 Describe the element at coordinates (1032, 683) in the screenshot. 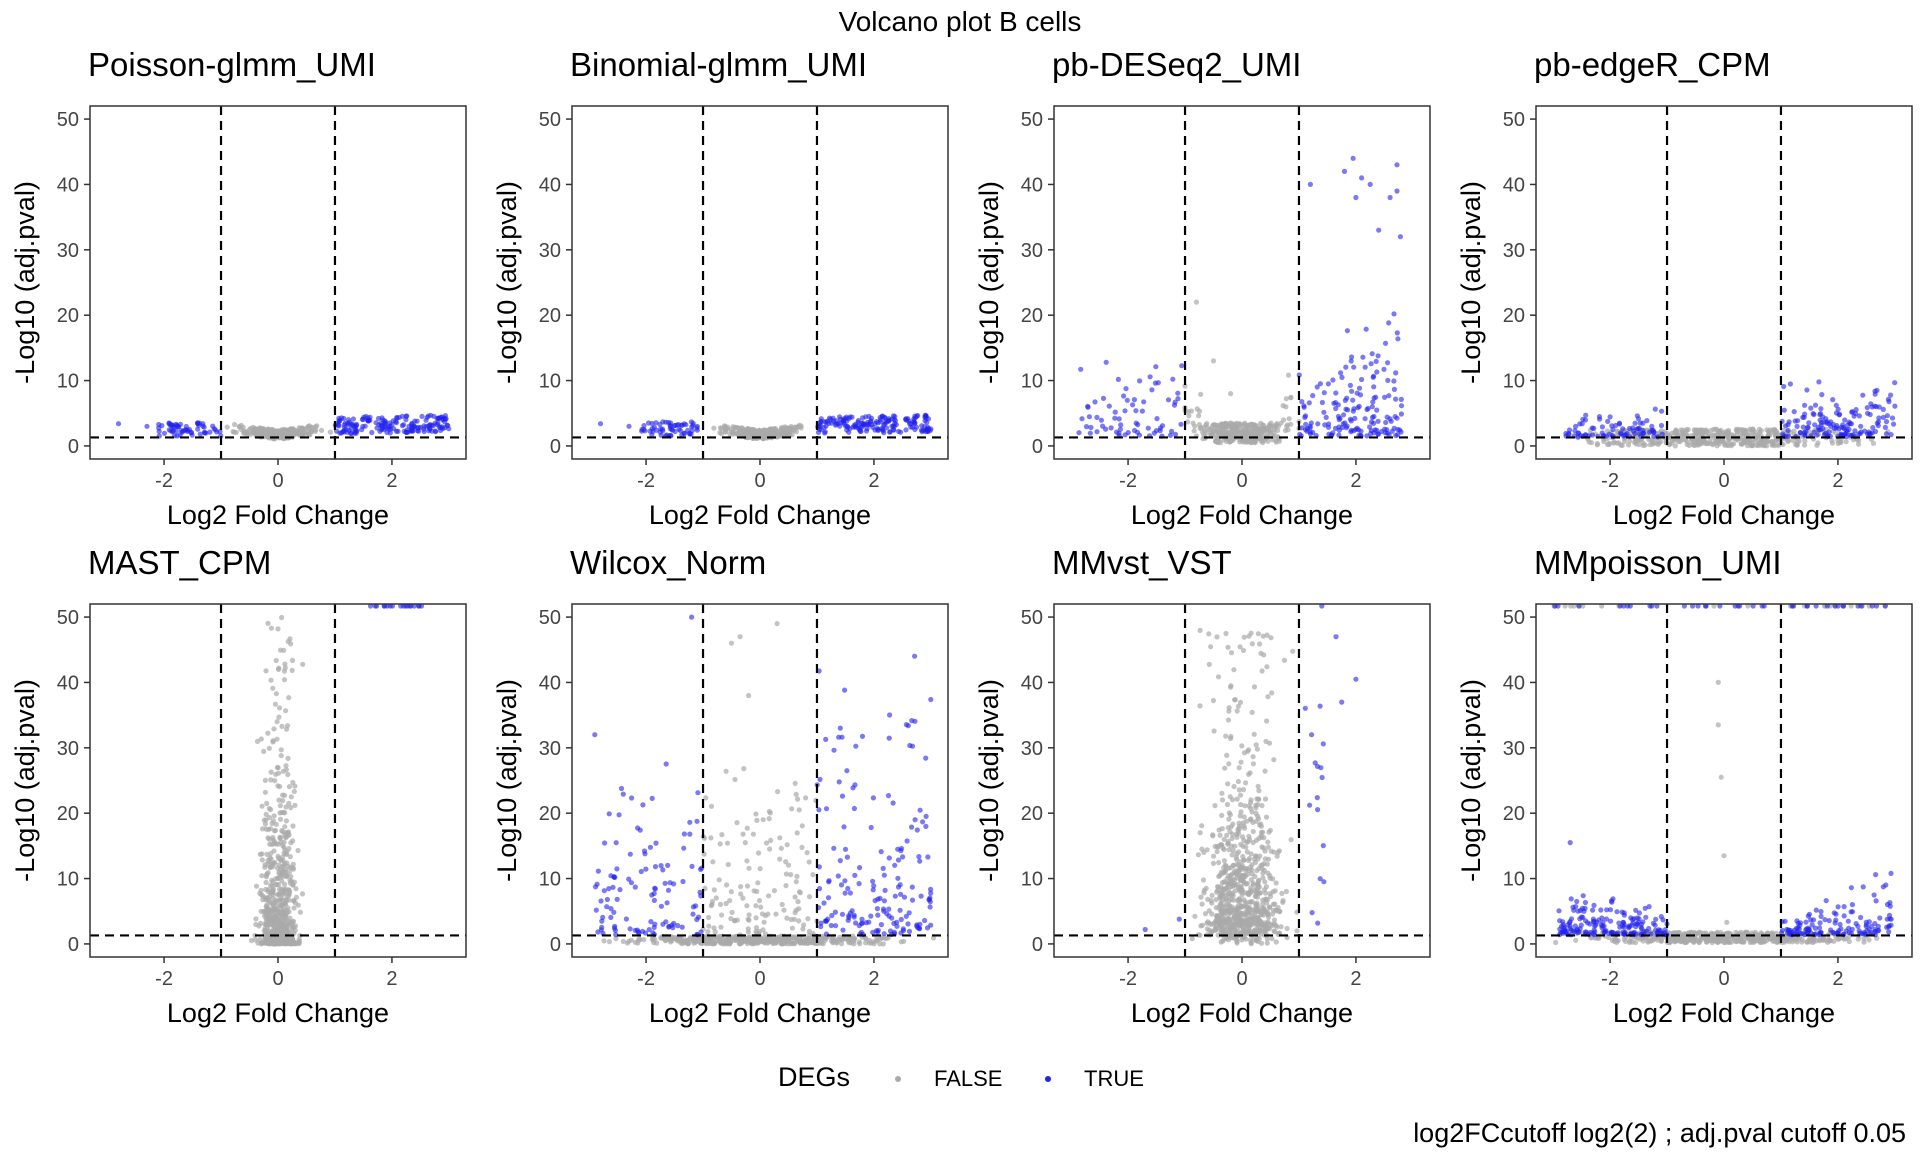

I see `y-tick-label: 40` at that location.